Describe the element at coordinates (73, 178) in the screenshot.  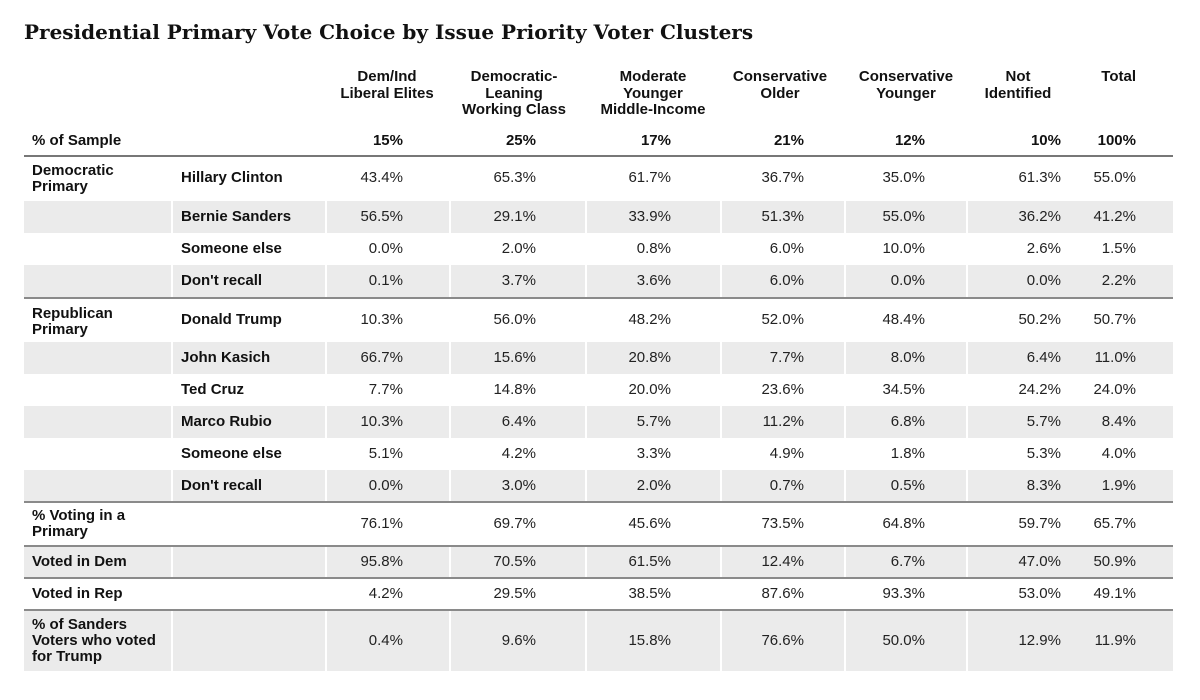
I see `row-group-label: Democratic Primary` at that location.